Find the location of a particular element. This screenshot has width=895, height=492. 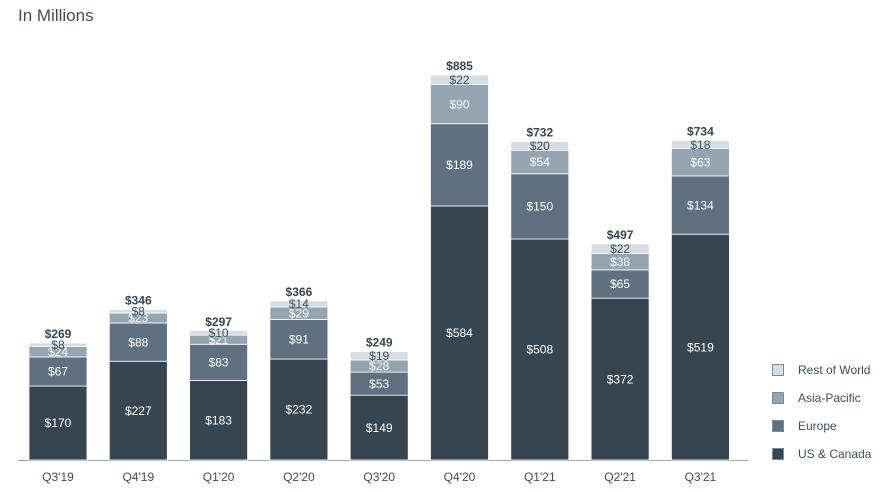

legend-label-europe: Europe is located at coordinates (817, 426).